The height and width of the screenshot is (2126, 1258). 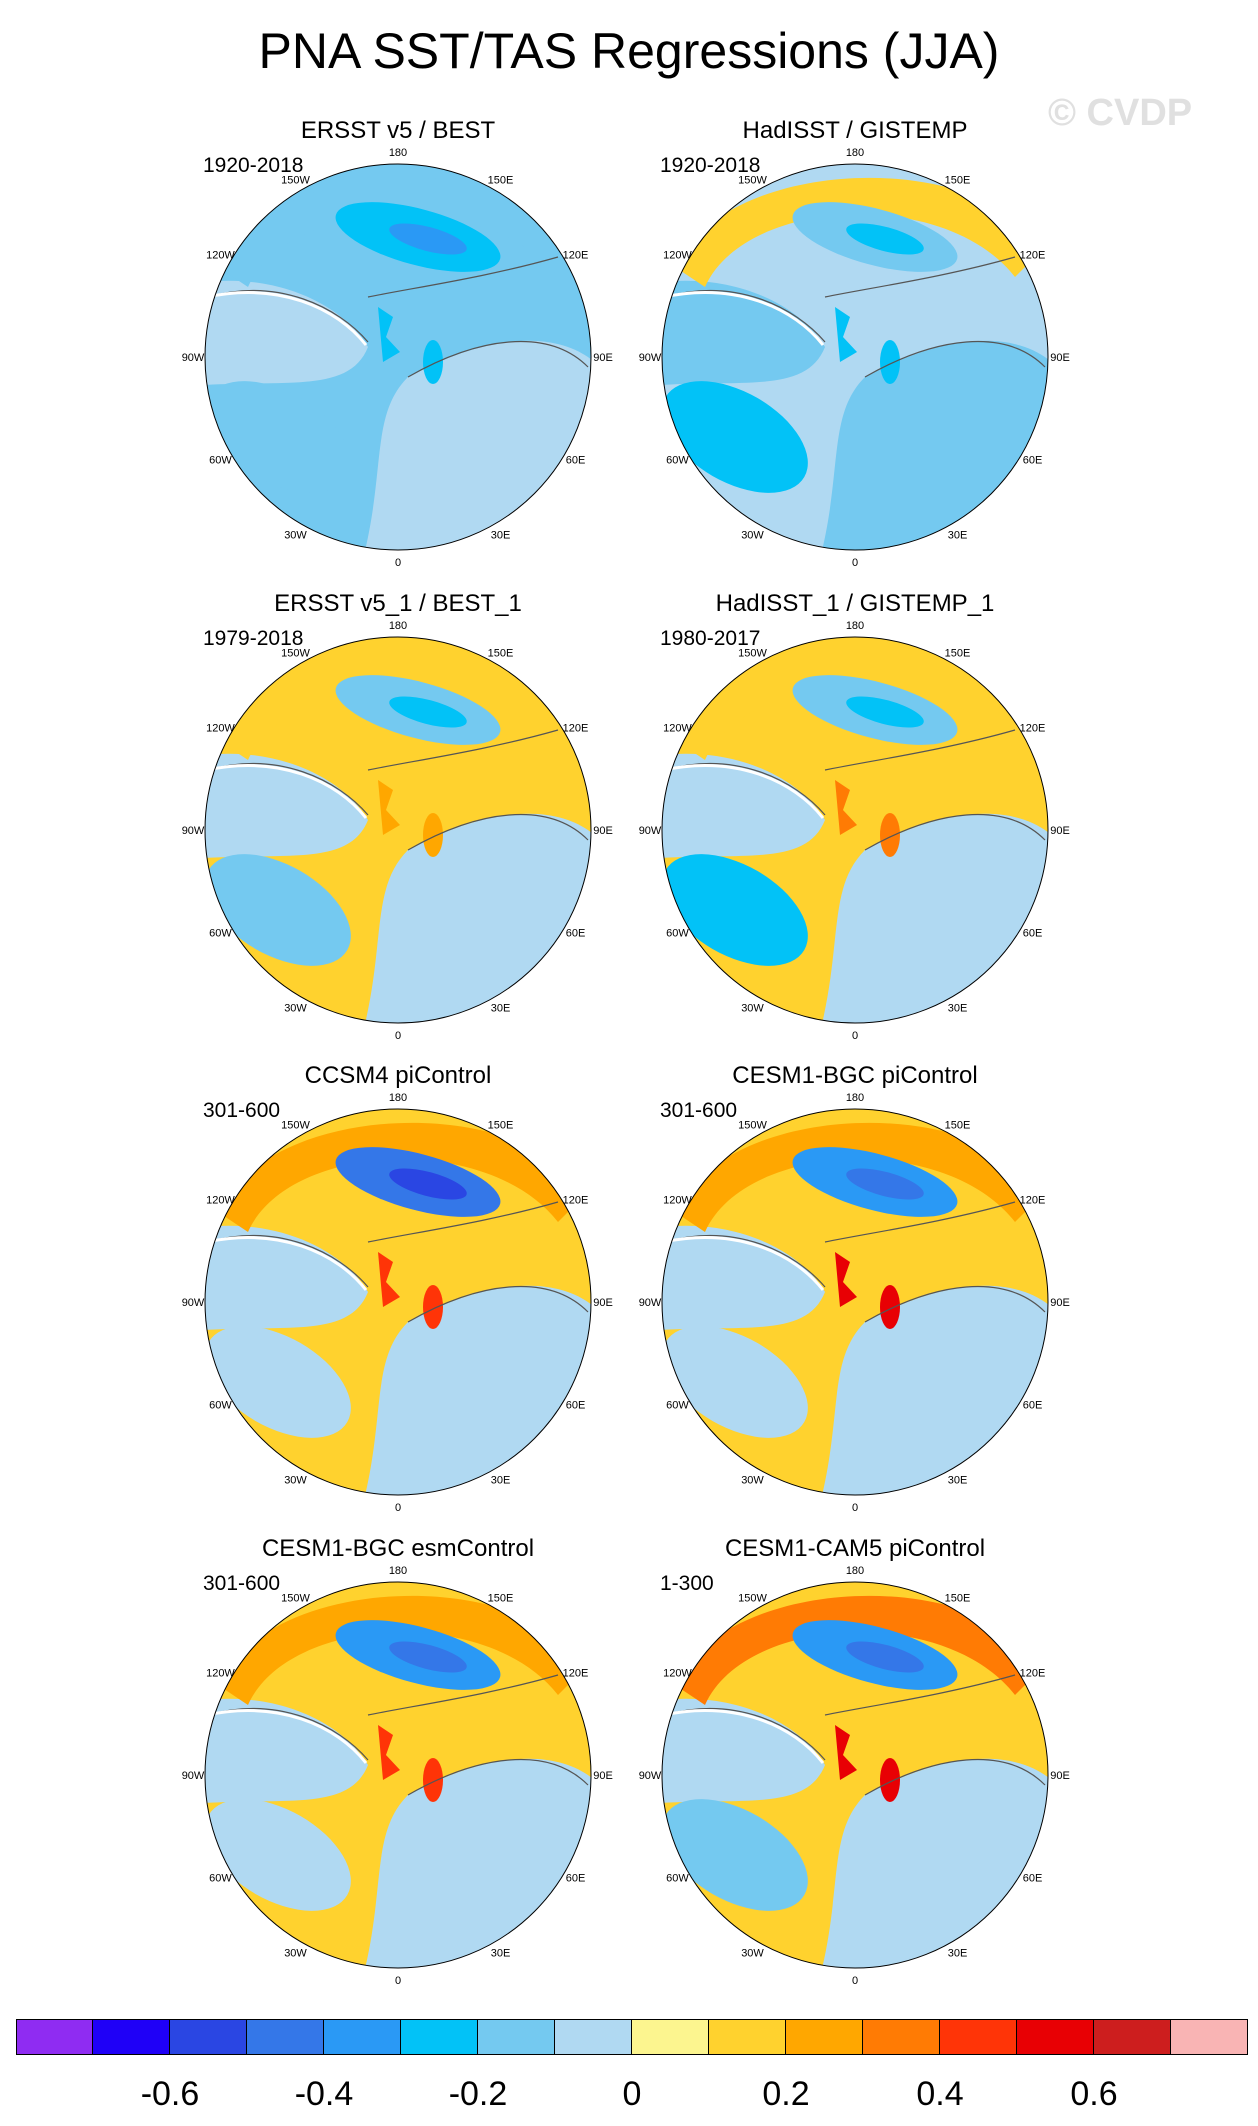 What do you see at coordinates (629, 51) in the screenshot?
I see `figure-title: PNA SST/TAS Regressions (JJA)` at bounding box center [629, 51].